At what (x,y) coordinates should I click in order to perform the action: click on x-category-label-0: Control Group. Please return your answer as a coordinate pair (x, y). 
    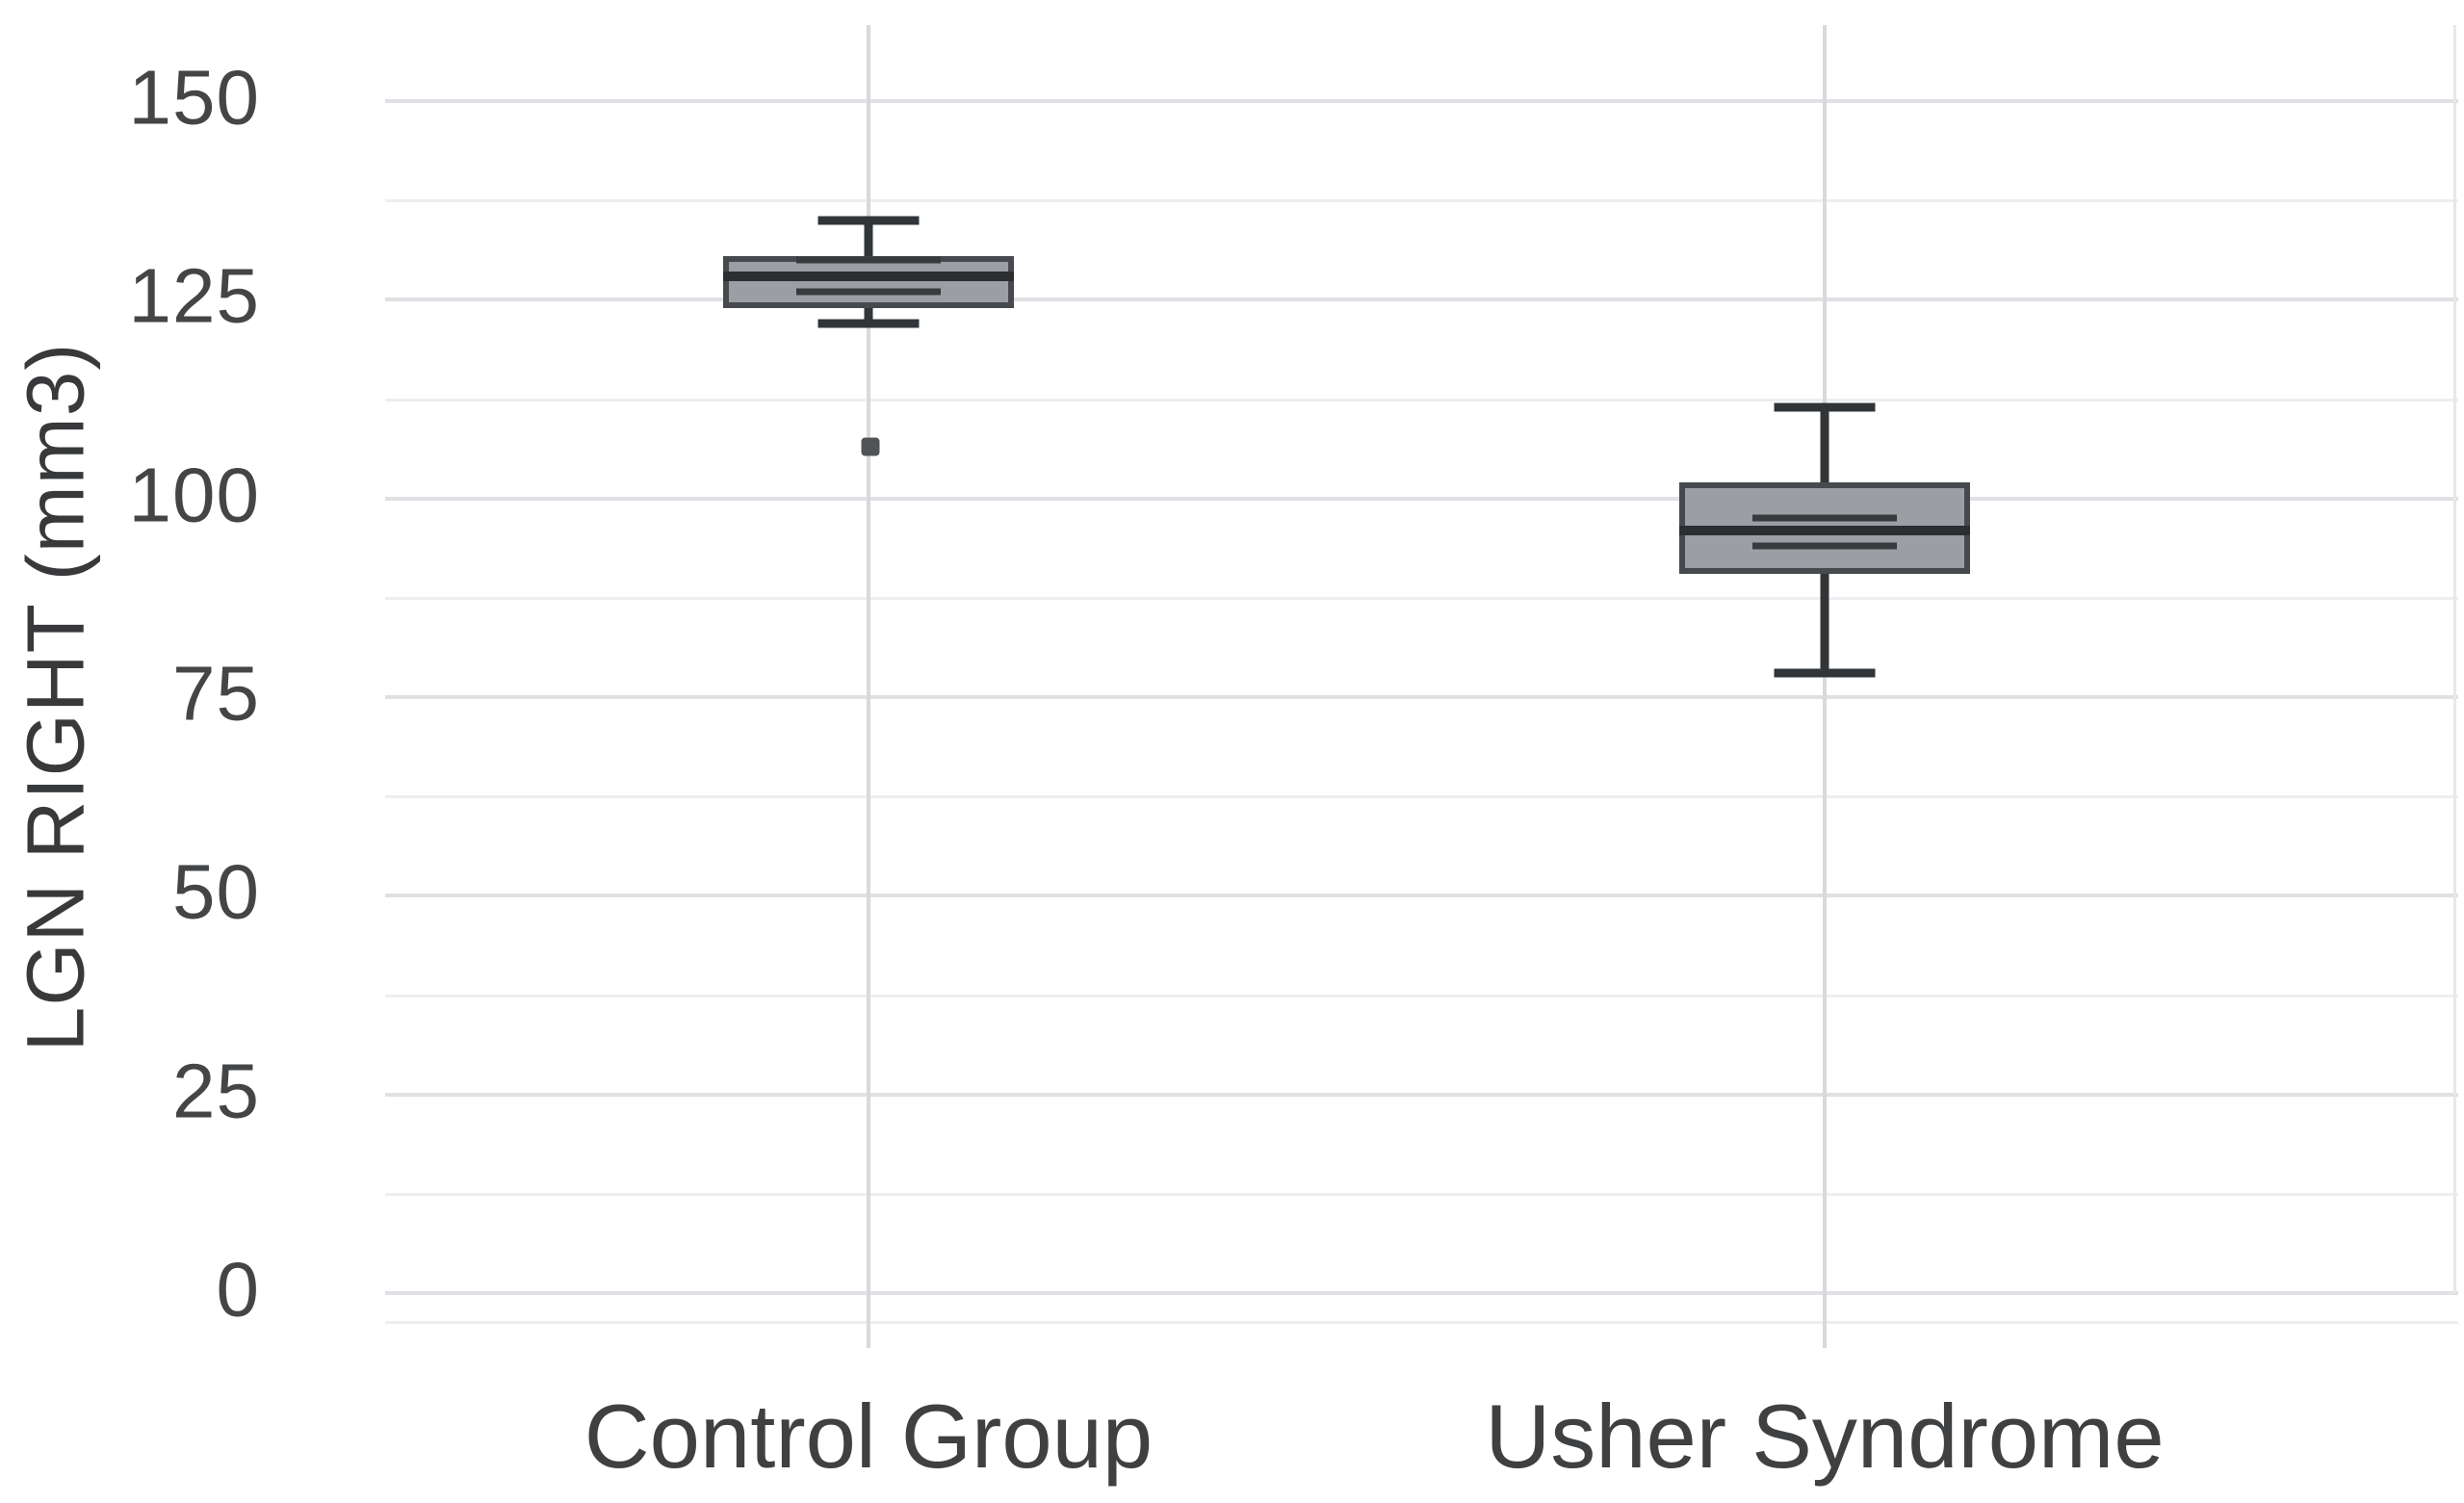
    Looking at the image, I should click on (869, 1436).